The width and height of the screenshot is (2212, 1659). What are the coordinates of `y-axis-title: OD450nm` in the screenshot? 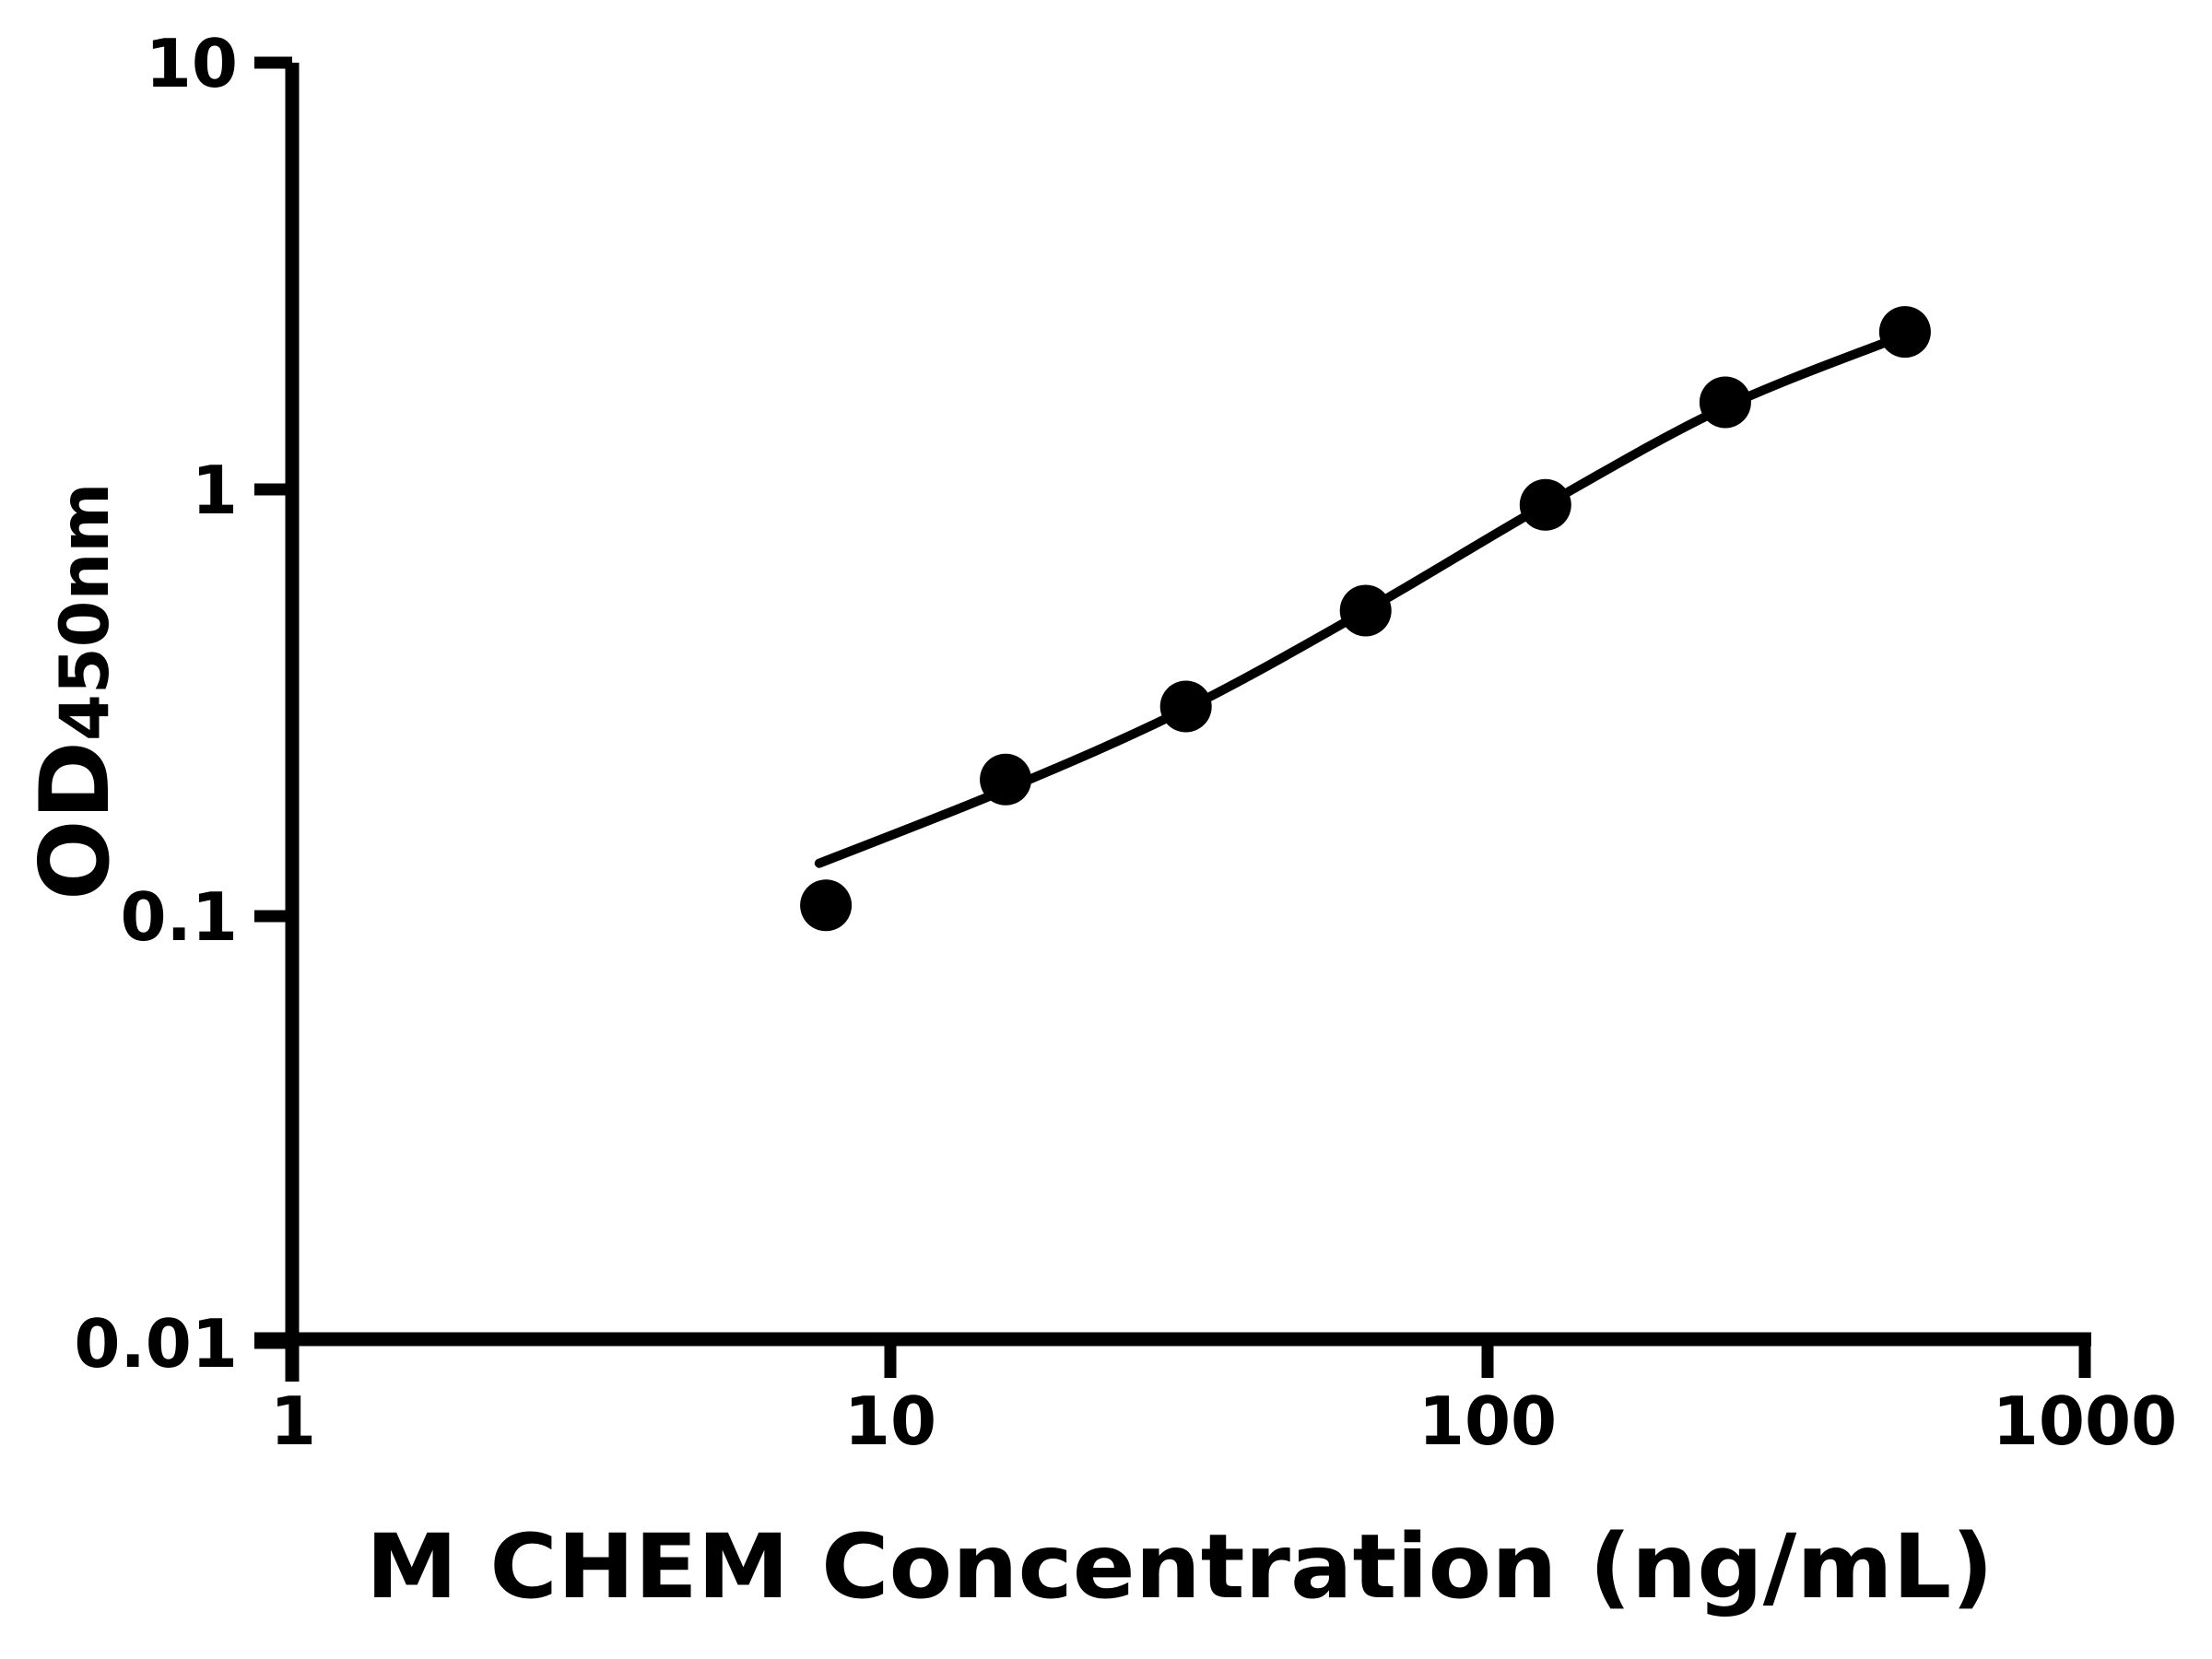 It's located at (75, 691).